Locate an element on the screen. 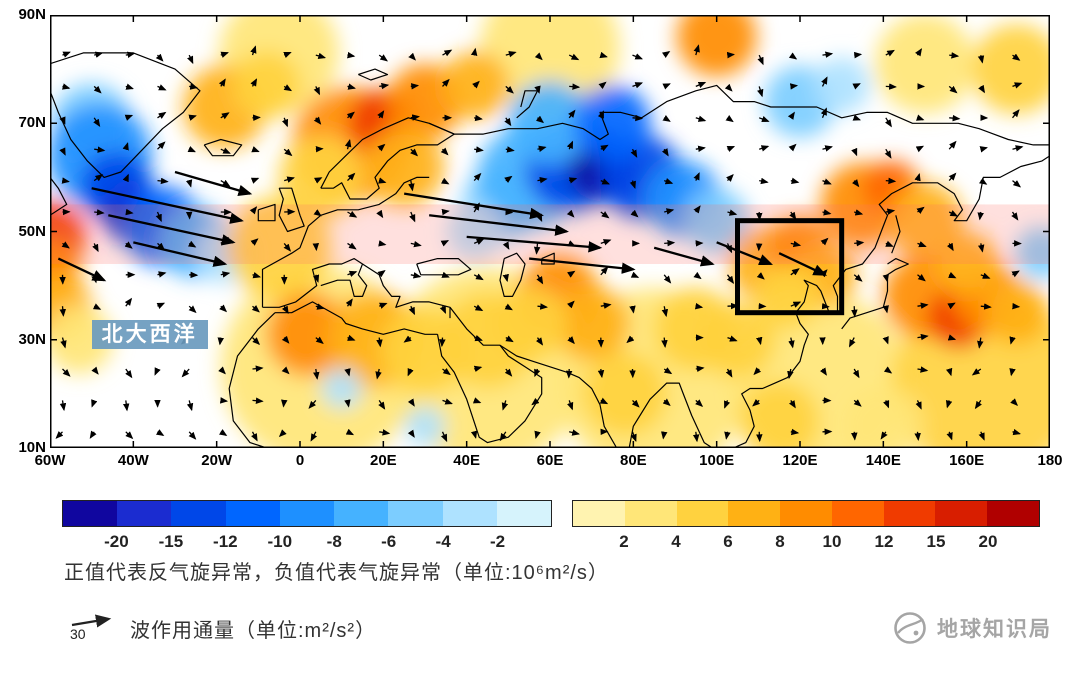  colorbar-label: -6 is located at coordinates (389, 541).